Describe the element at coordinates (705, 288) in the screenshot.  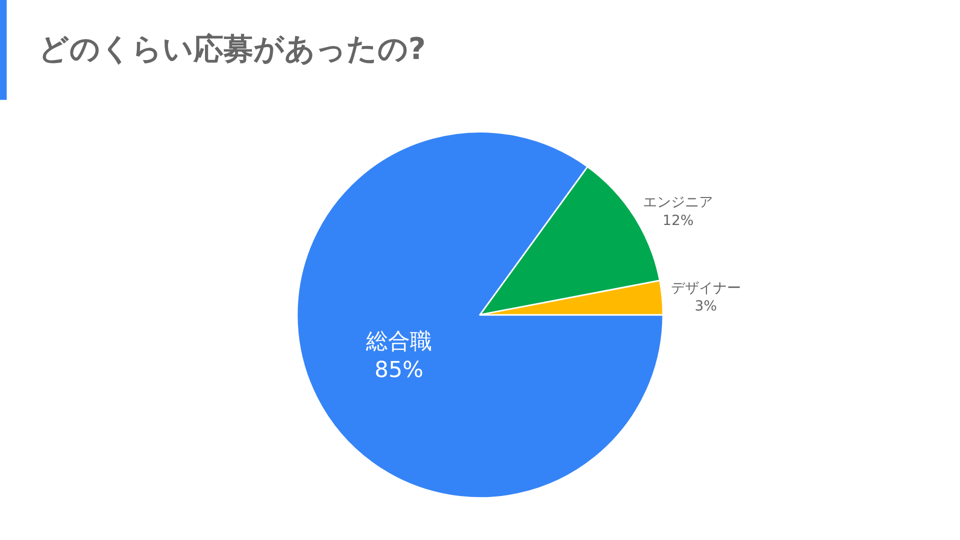
I see `slice-label: デザイナー` at that location.